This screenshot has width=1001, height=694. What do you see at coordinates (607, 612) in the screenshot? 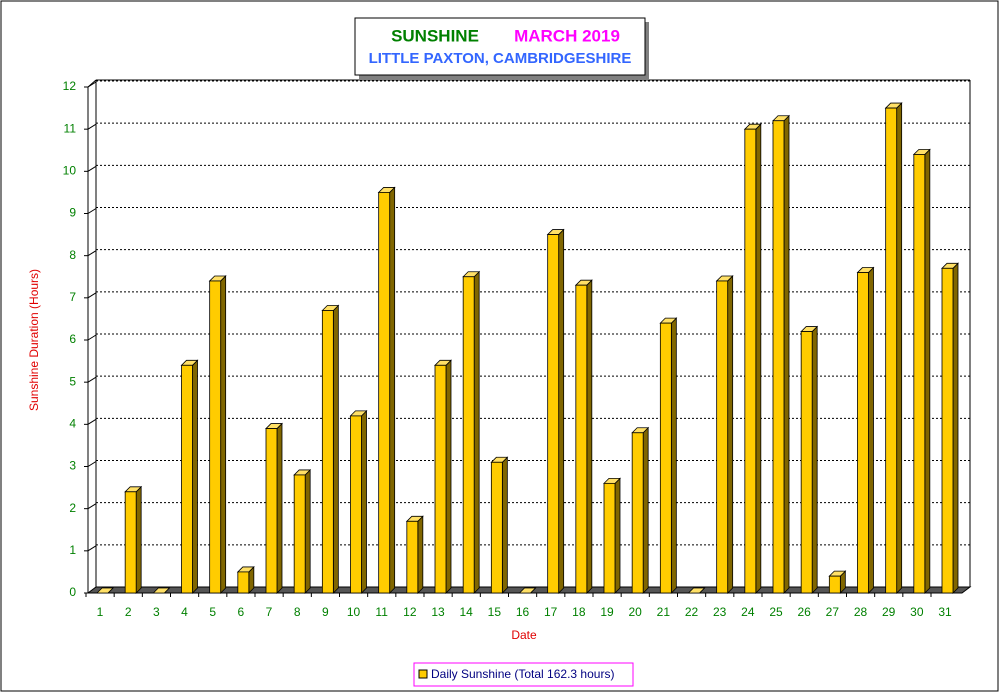
I see `x-tick-label: 19` at bounding box center [607, 612].